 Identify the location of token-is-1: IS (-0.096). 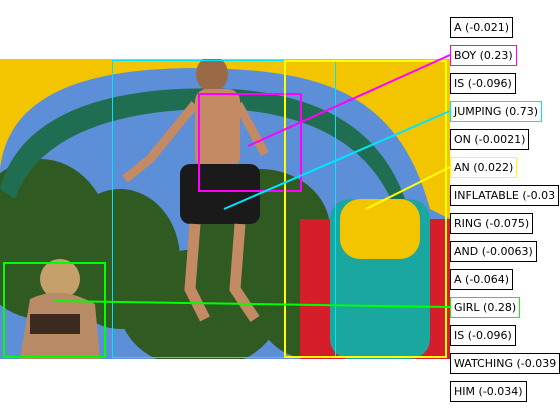
(483, 83).